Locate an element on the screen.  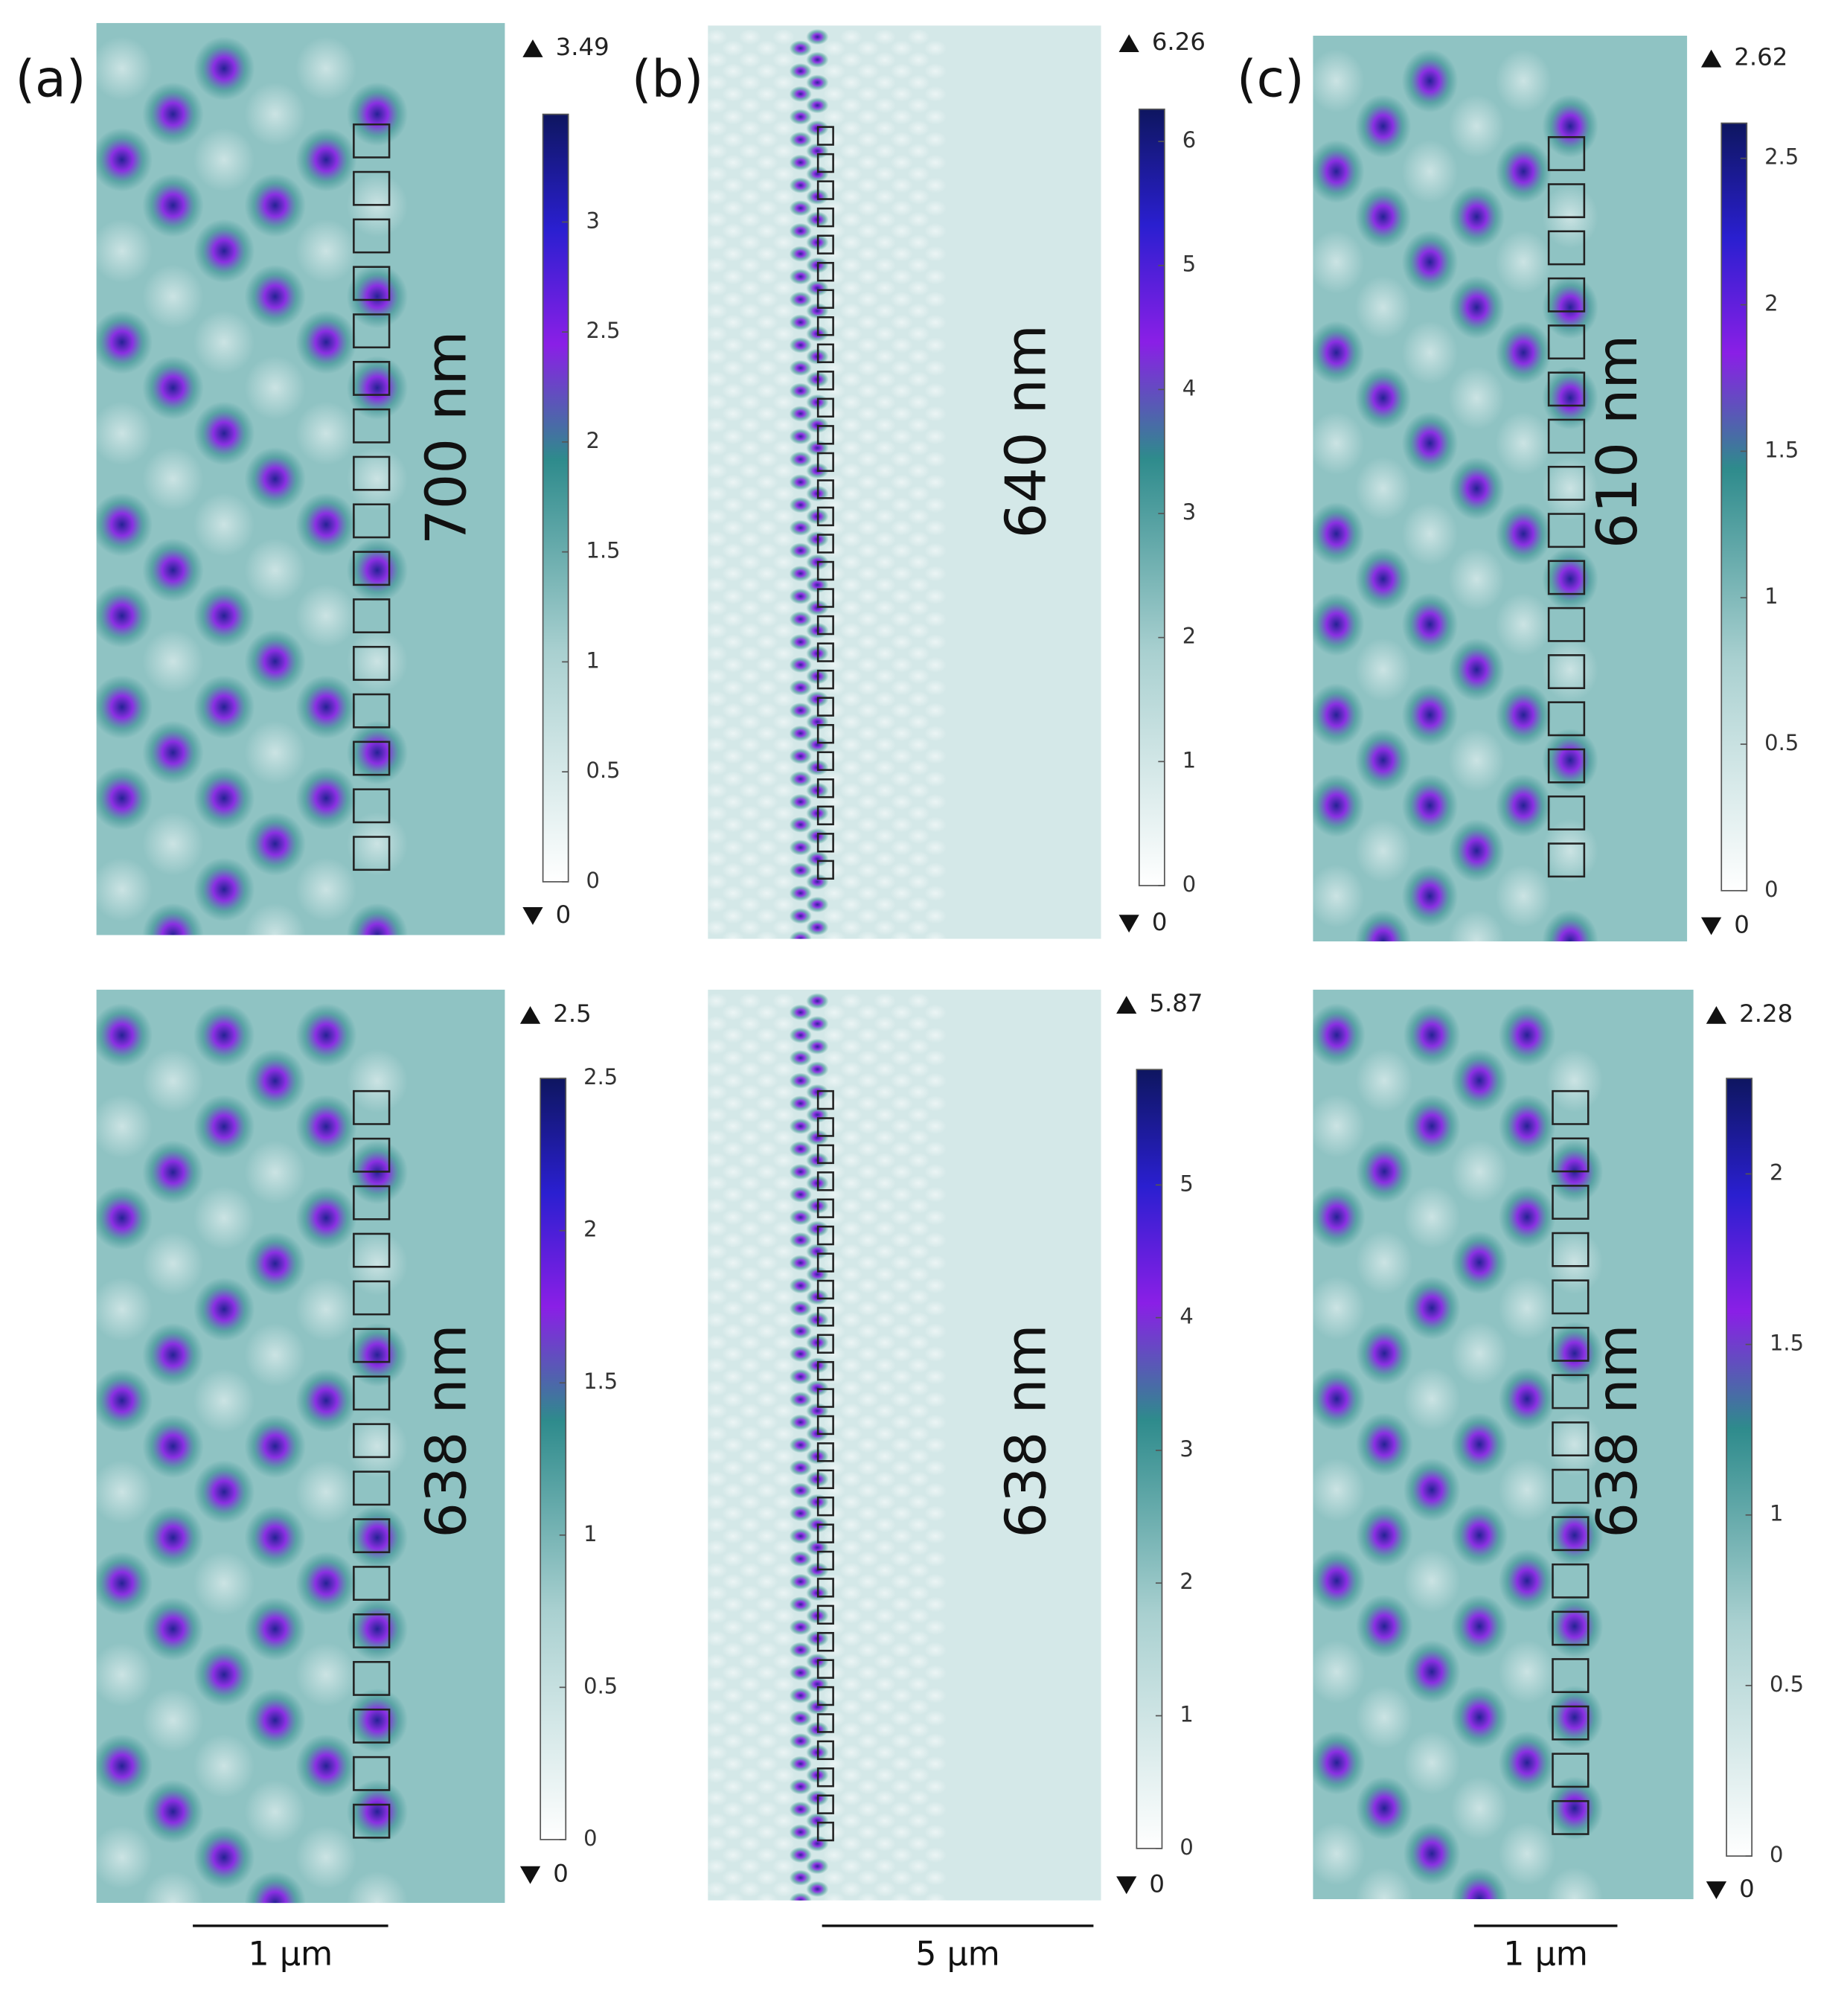
colorbar-min: 0 is located at coordinates (561, 1874).